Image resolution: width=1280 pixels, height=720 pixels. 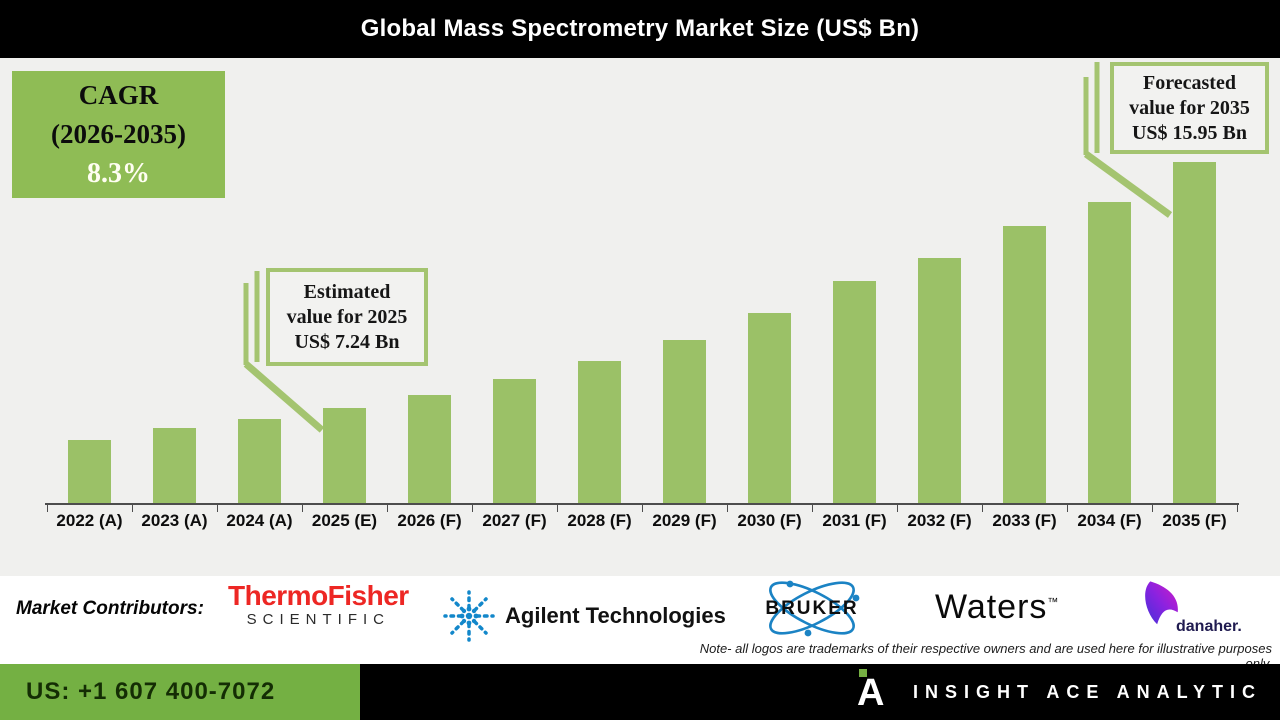 I want to click on insight-ace-logo: A INSIGHT ACE ANALYTIC, so click(x=1059, y=692).